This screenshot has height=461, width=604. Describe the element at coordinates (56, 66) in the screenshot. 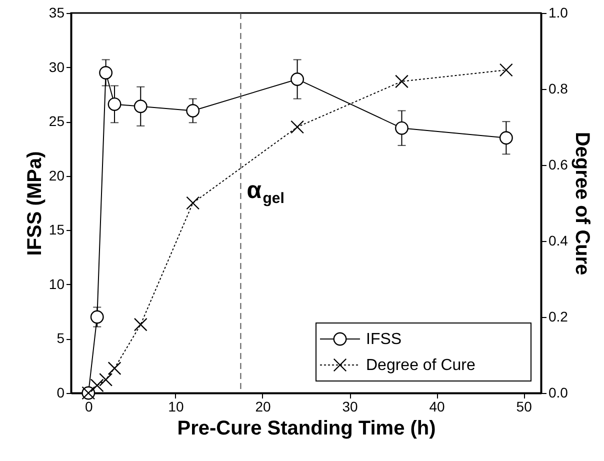

I see `y-tick-label: 30` at that location.